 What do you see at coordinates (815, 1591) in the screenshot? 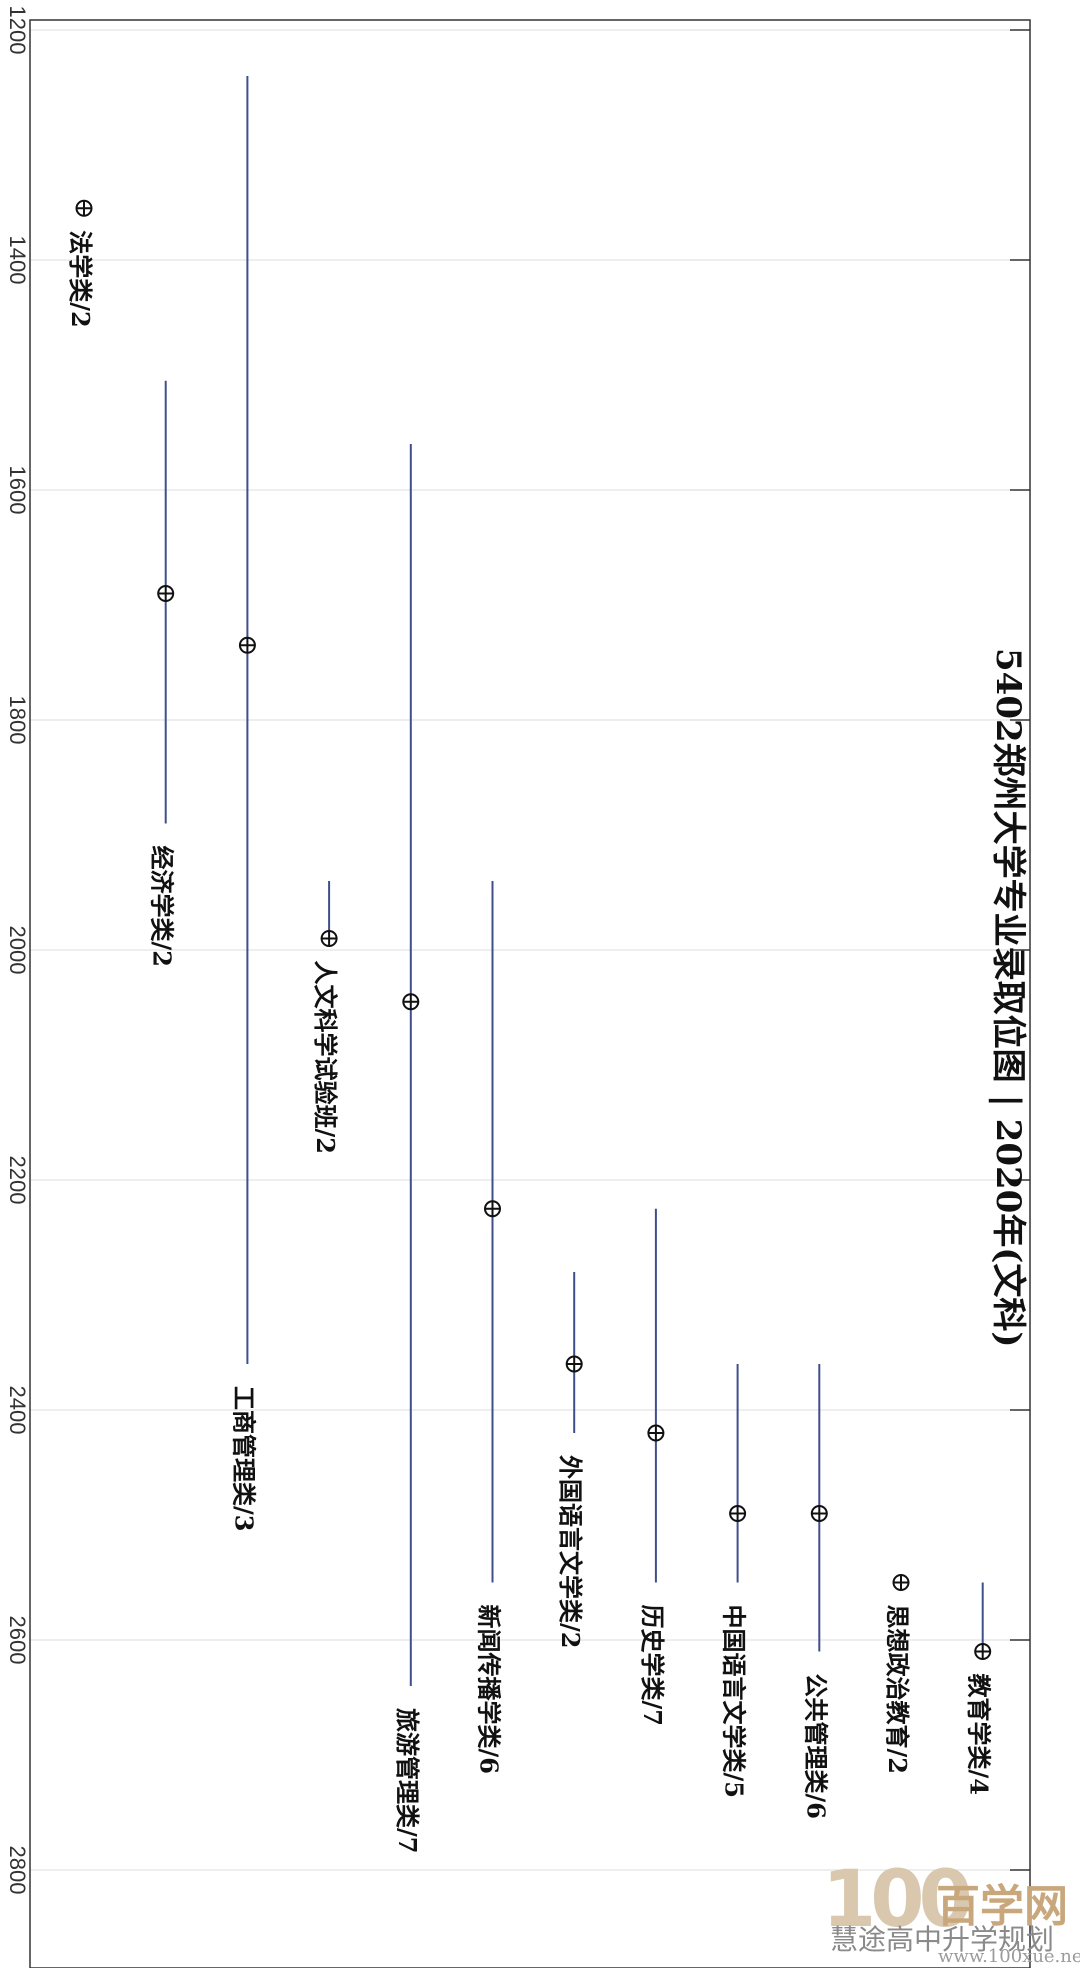
I see `series-item: 公共管理类/6` at bounding box center [815, 1591].